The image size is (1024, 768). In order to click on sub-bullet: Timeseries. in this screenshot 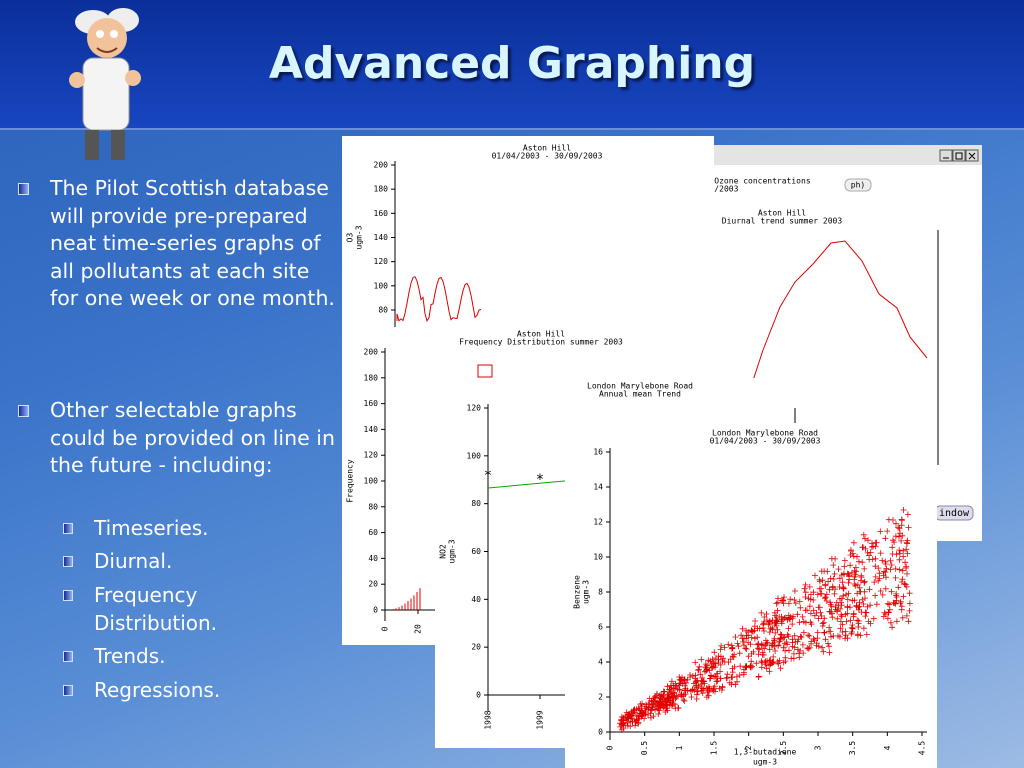, I will do `click(178, 529)`.